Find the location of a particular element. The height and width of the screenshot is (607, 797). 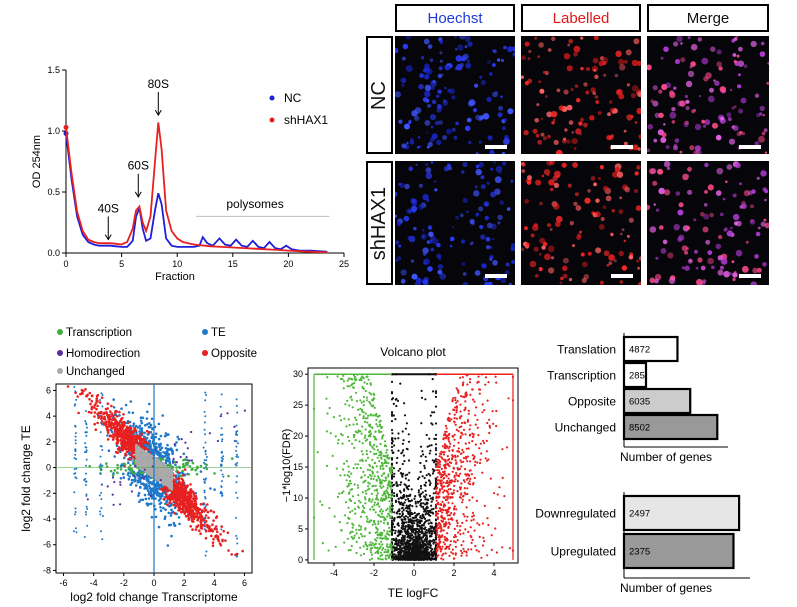

hoechst-label: Hoechst is located at coordinates (455, 18).